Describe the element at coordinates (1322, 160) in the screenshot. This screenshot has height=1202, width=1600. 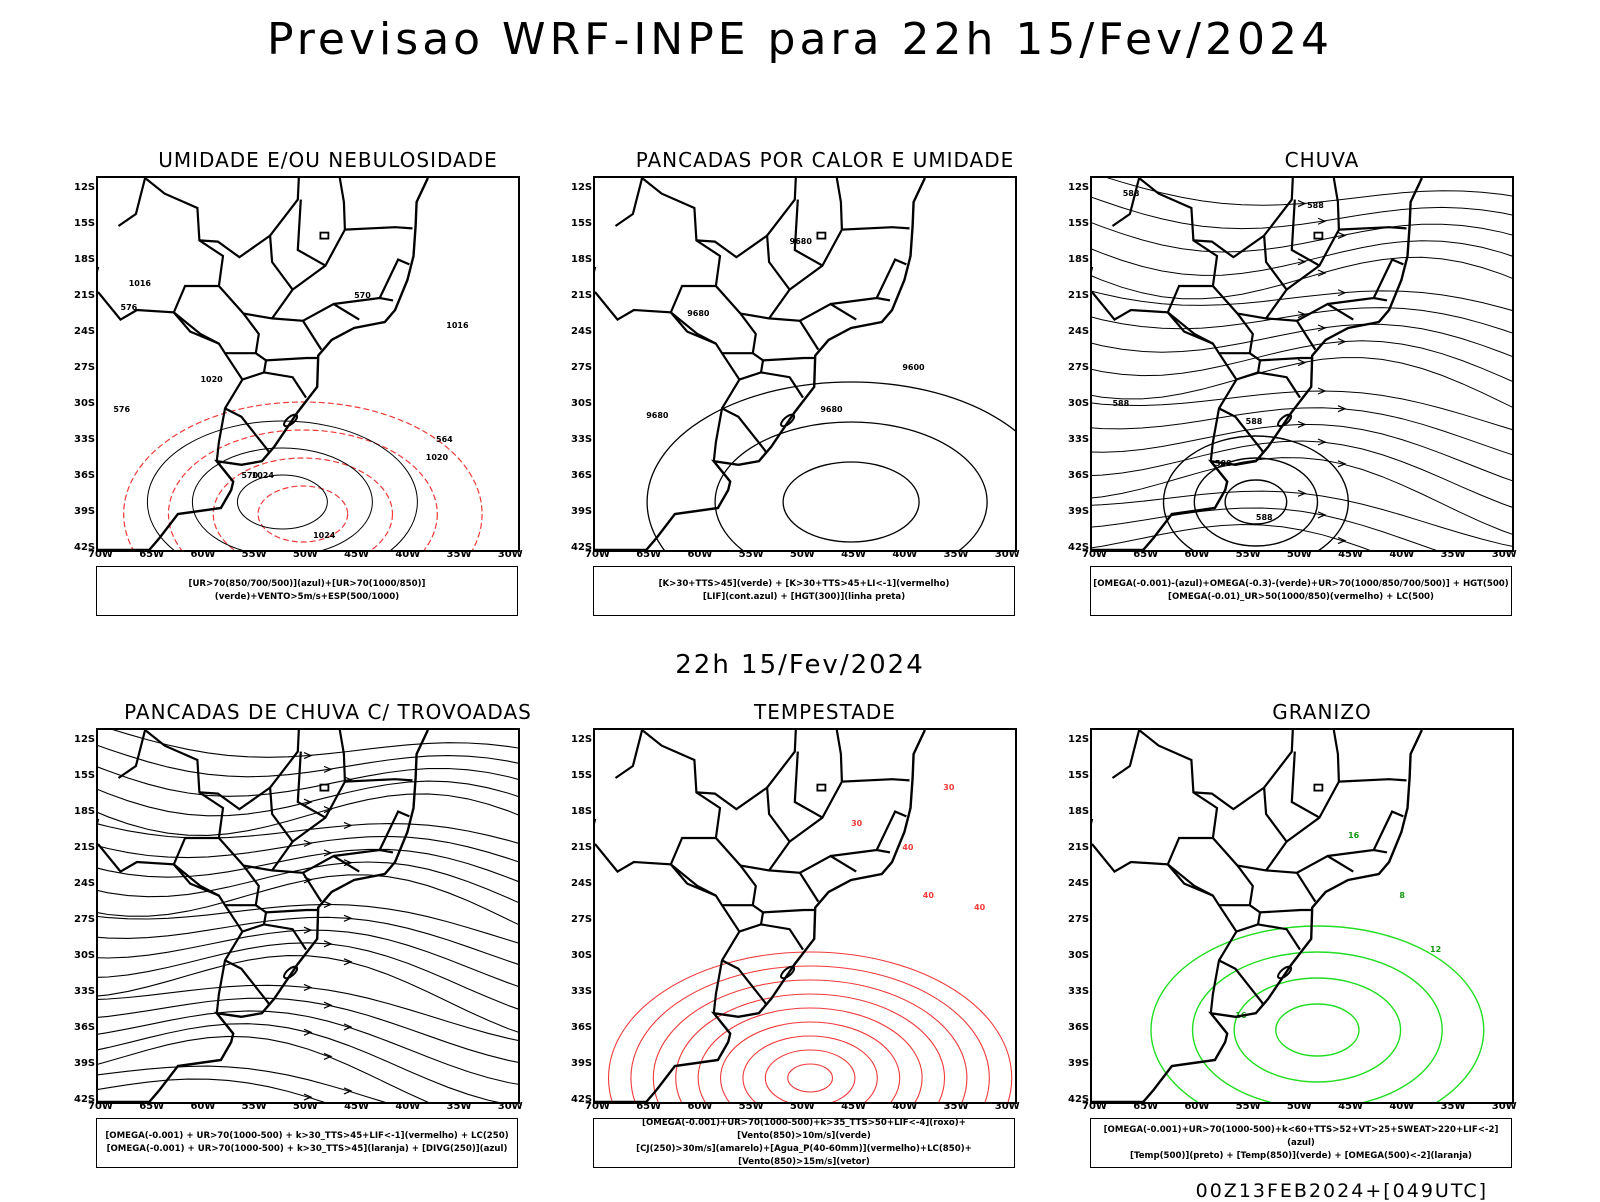
I see `panel-title: CHUVA` at that location.